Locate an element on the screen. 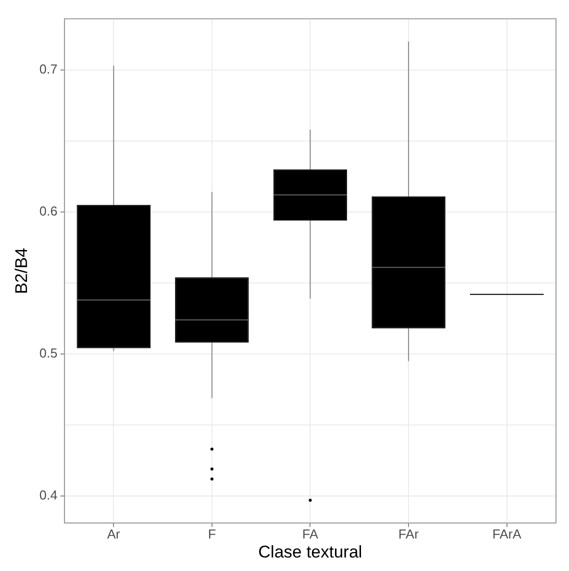 The height and width of the screenshot is (571, 569). y-tick-label: 0.5 is located at coordinates (48, 353).